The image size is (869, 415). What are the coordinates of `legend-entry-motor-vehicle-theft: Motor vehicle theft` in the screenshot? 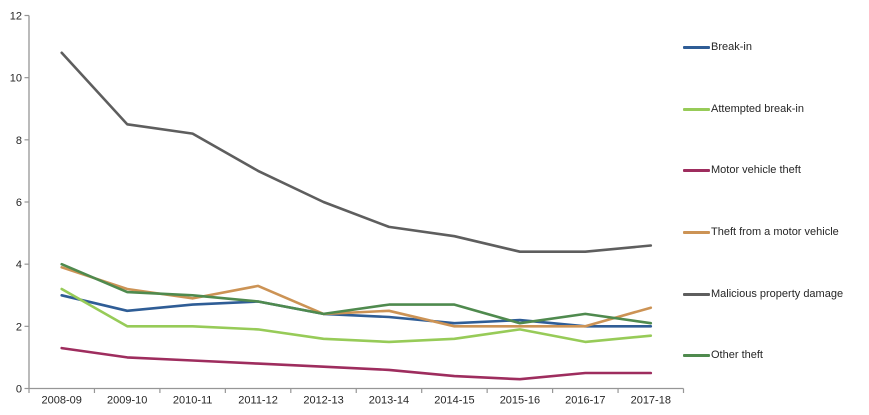 It's located at (742, 170).